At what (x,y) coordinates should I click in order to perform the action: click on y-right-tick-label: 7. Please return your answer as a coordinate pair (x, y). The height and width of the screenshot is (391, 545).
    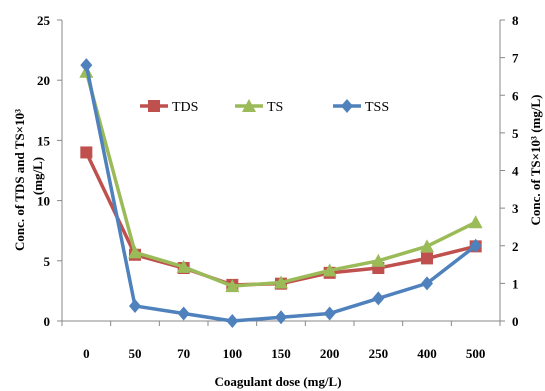
    Looking at the image, I should click on (515, 58).